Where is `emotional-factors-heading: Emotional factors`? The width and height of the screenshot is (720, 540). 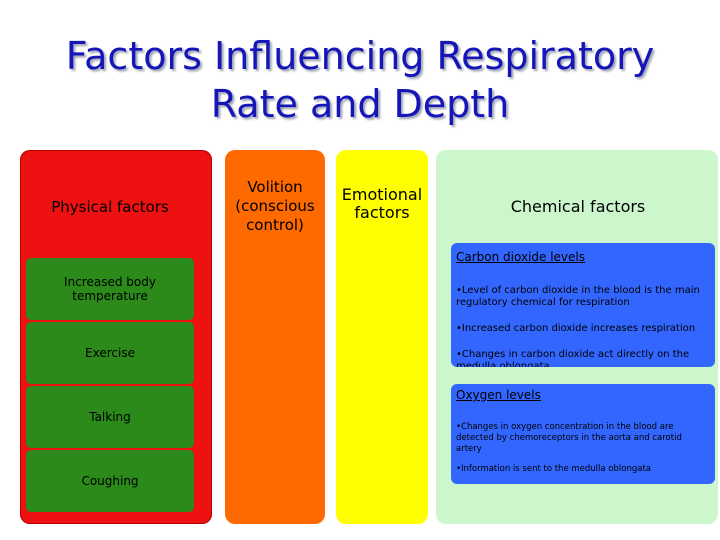 emotional-factors-heading: Emotional factors is located at coordinates (382, 204).